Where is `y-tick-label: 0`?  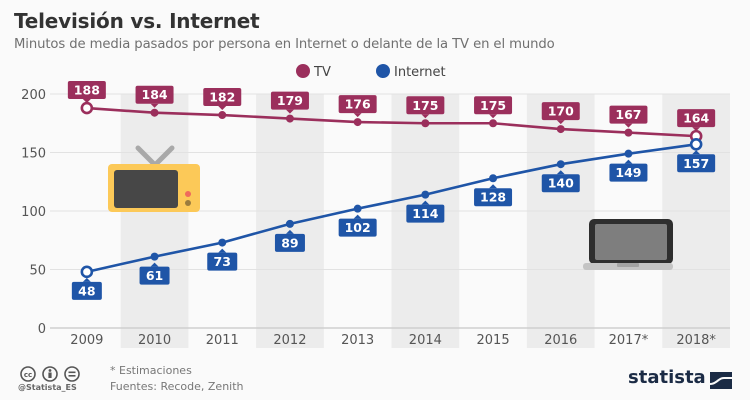
y-tick-label: 0 is located at coordinates (42, 329).